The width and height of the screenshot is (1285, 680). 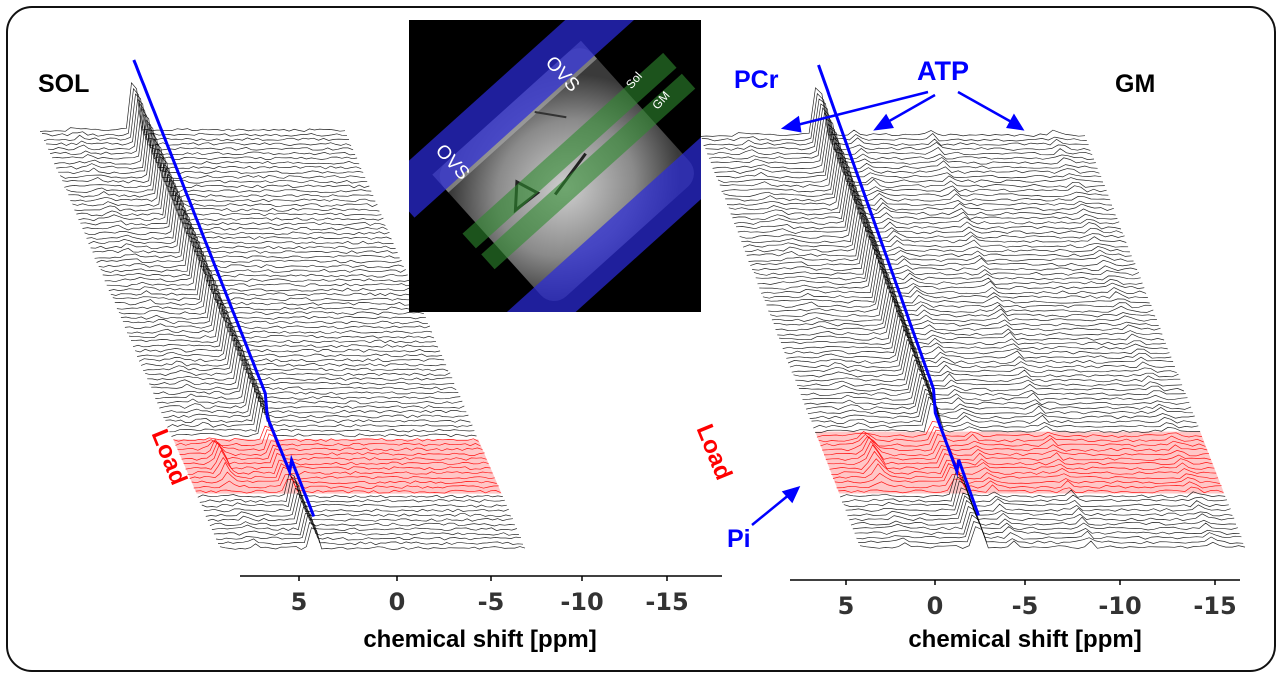 I want to click on sol-load-band, so click(x=337, y=466).